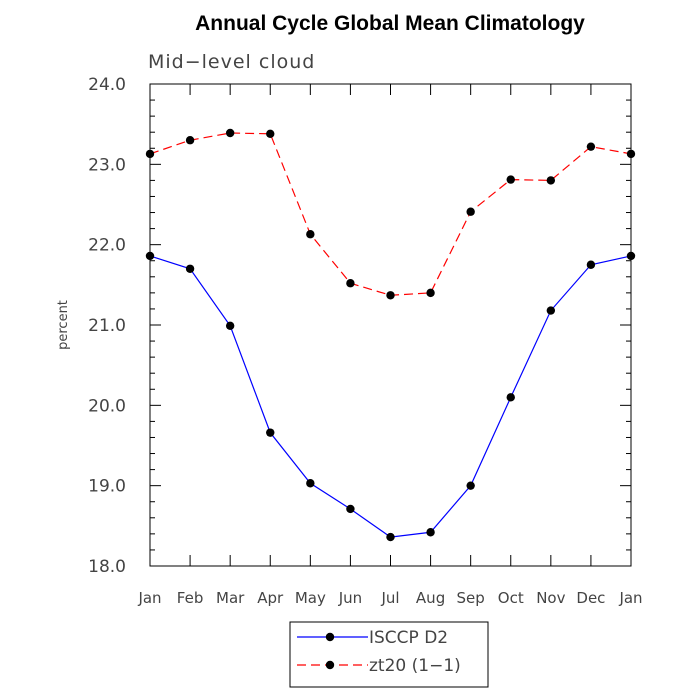 The image size is (700, 700). I want to click on y-tick-label: 23.0, so click(107, 165).